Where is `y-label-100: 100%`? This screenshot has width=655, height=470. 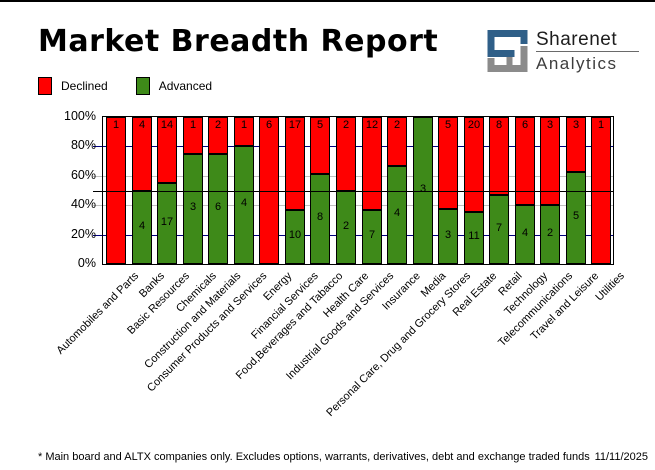 y-label-100: 100% is located at coordinates (80, 116).